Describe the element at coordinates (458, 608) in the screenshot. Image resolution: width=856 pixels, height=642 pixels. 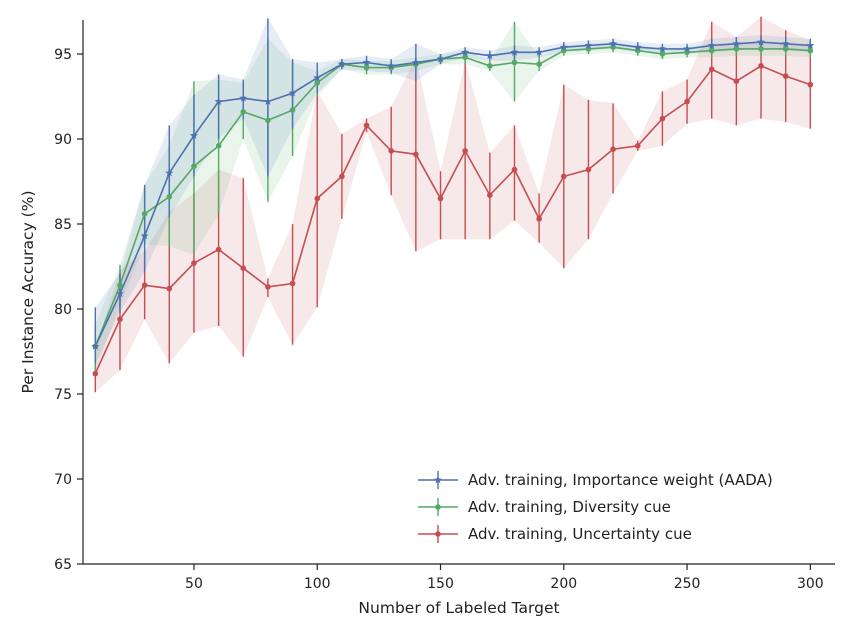
I see `x-axis-title: Number of Labeled Target` at that location.